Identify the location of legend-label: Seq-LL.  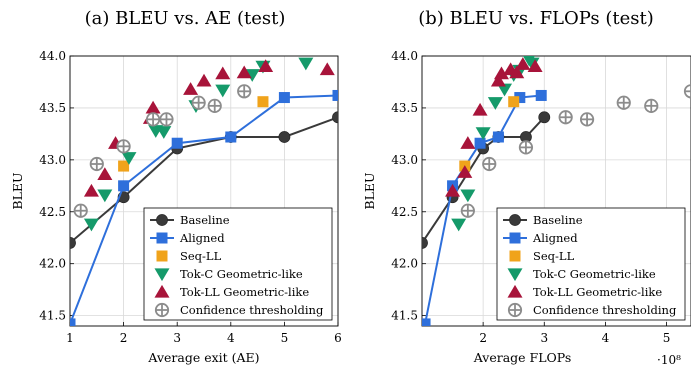
(554, 256).